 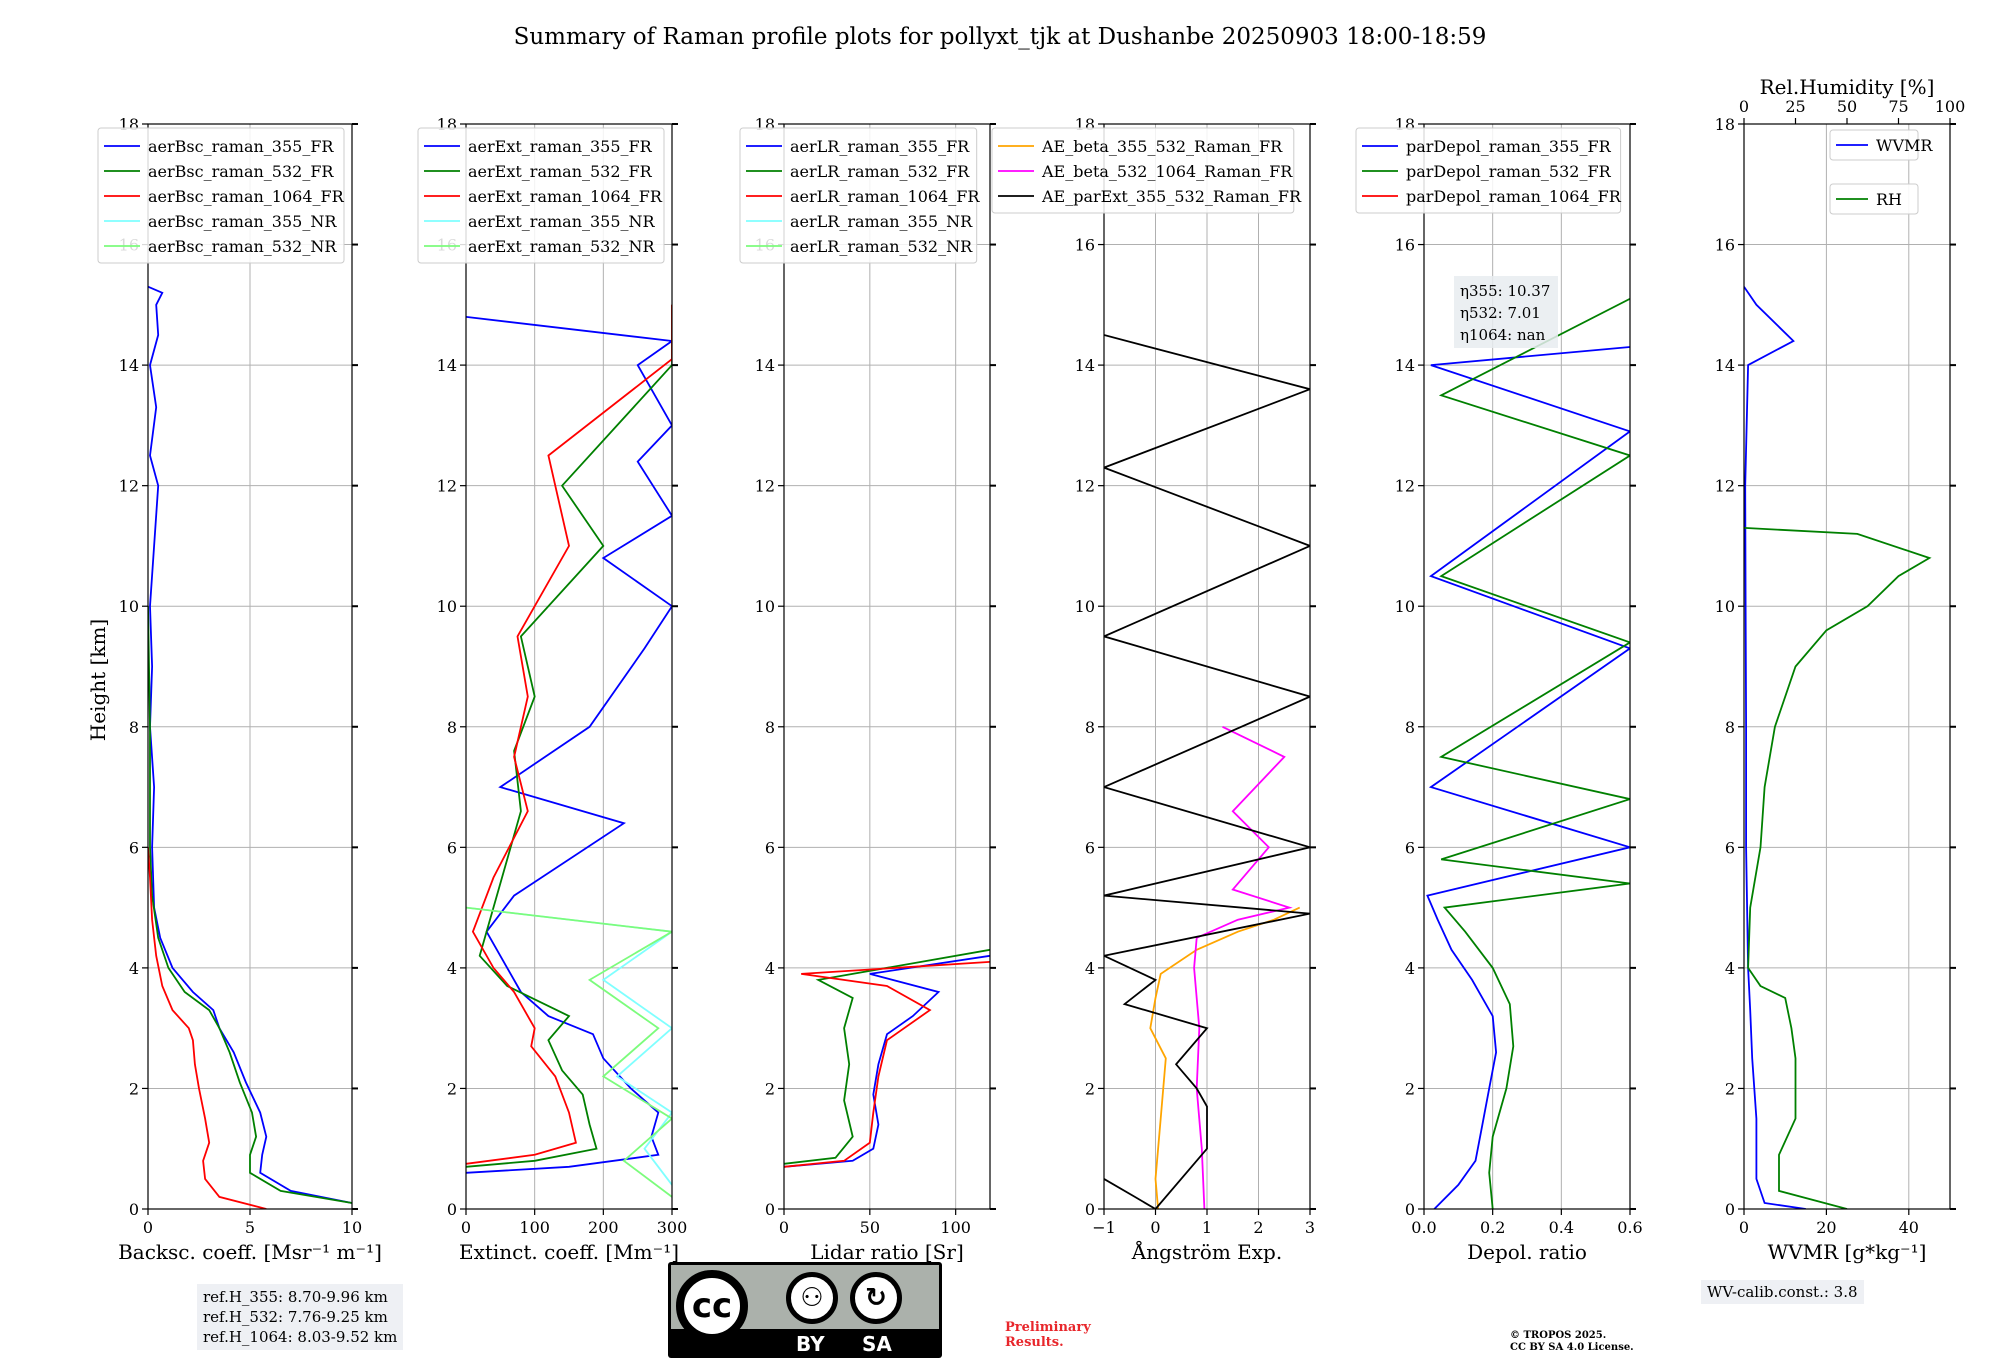 What do you see at coordinates (870, 1227) in the screenshot?
I see `x-tick-label: 50` at bounding box center [870, 1227].